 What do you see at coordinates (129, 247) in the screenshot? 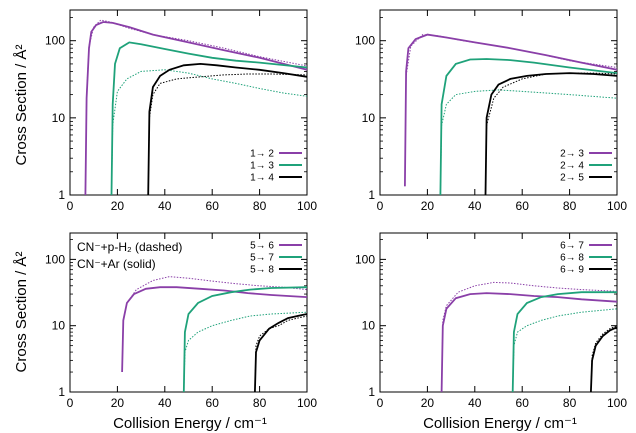
I see `annotation-line-1: CN⁻+p-H₂ (dashed)` at bounding box center [129, 247].